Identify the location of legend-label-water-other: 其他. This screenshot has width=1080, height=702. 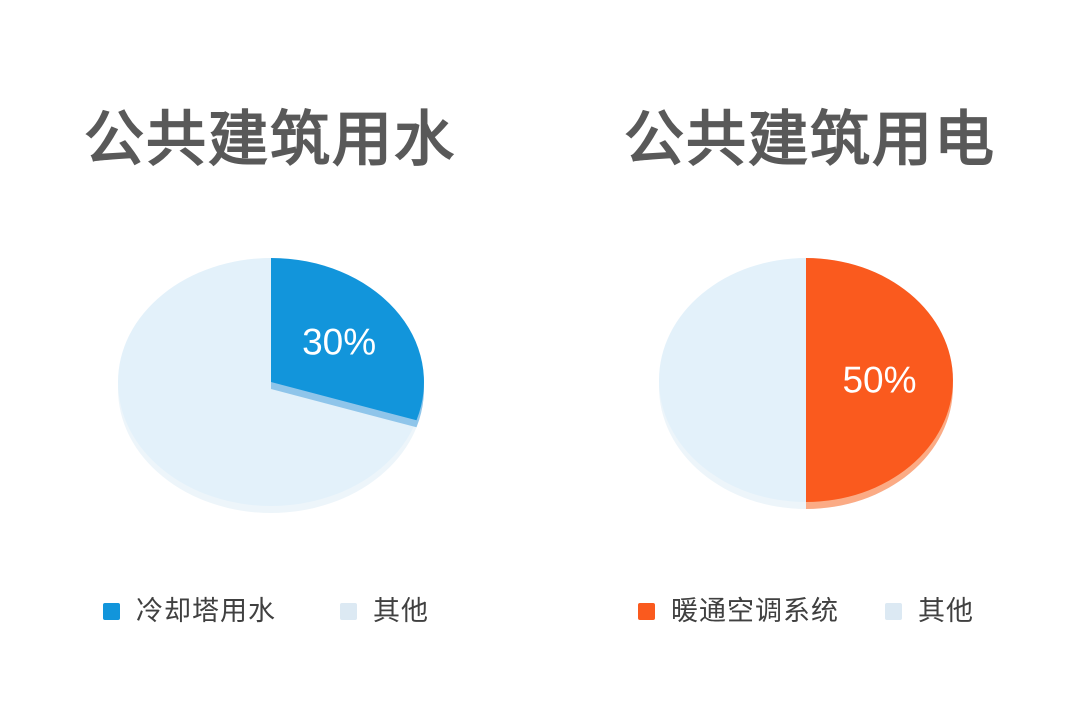
(401, 611).